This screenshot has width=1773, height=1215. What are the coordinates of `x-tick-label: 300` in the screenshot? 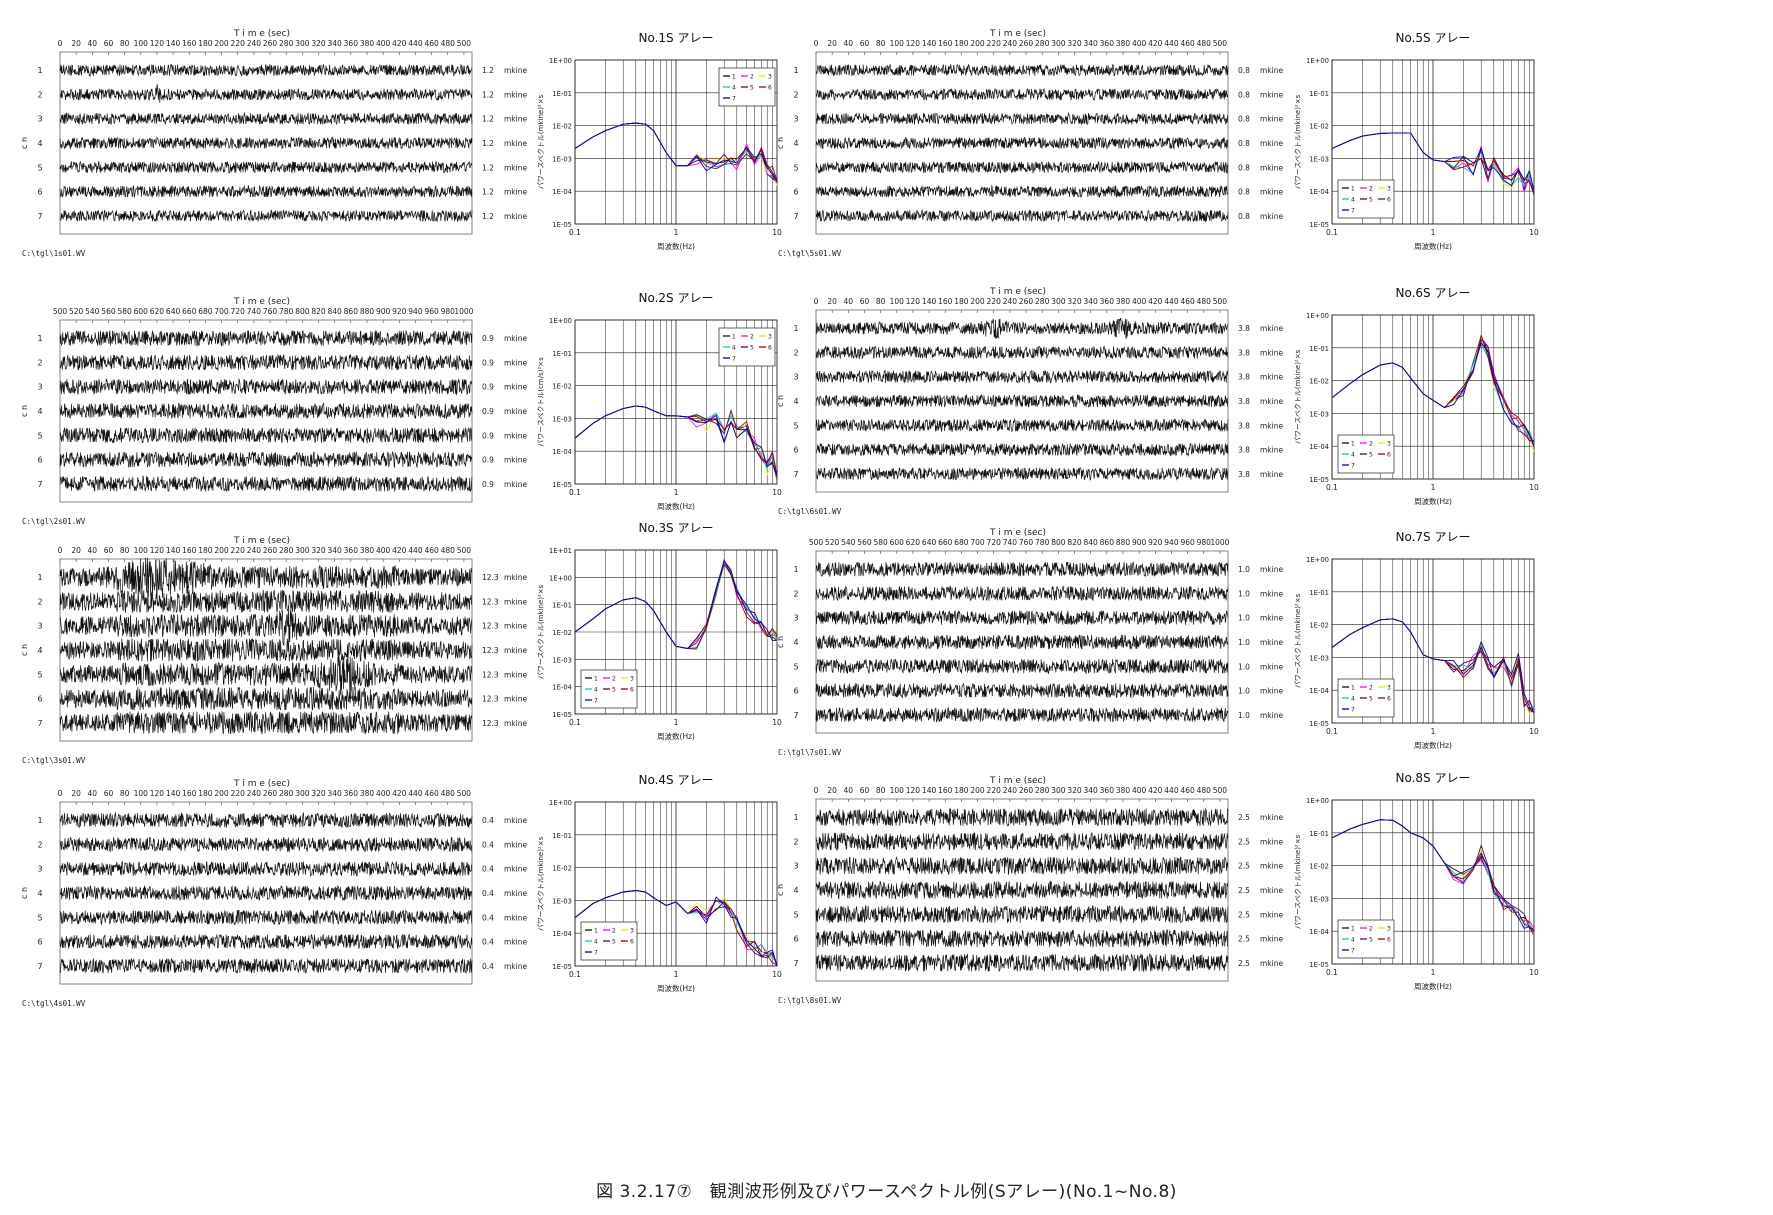 It's located at (1058, 301).